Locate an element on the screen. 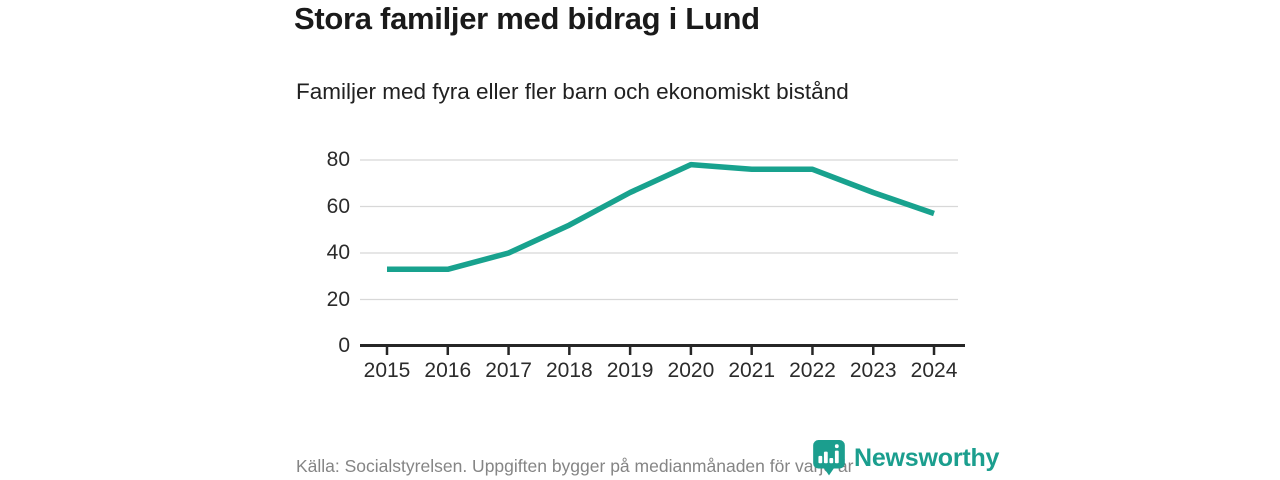 This screenshot has height=480, width=1280. chart-title: Stora familjer med bidrag i Lund is located at coordinates (527, 18).